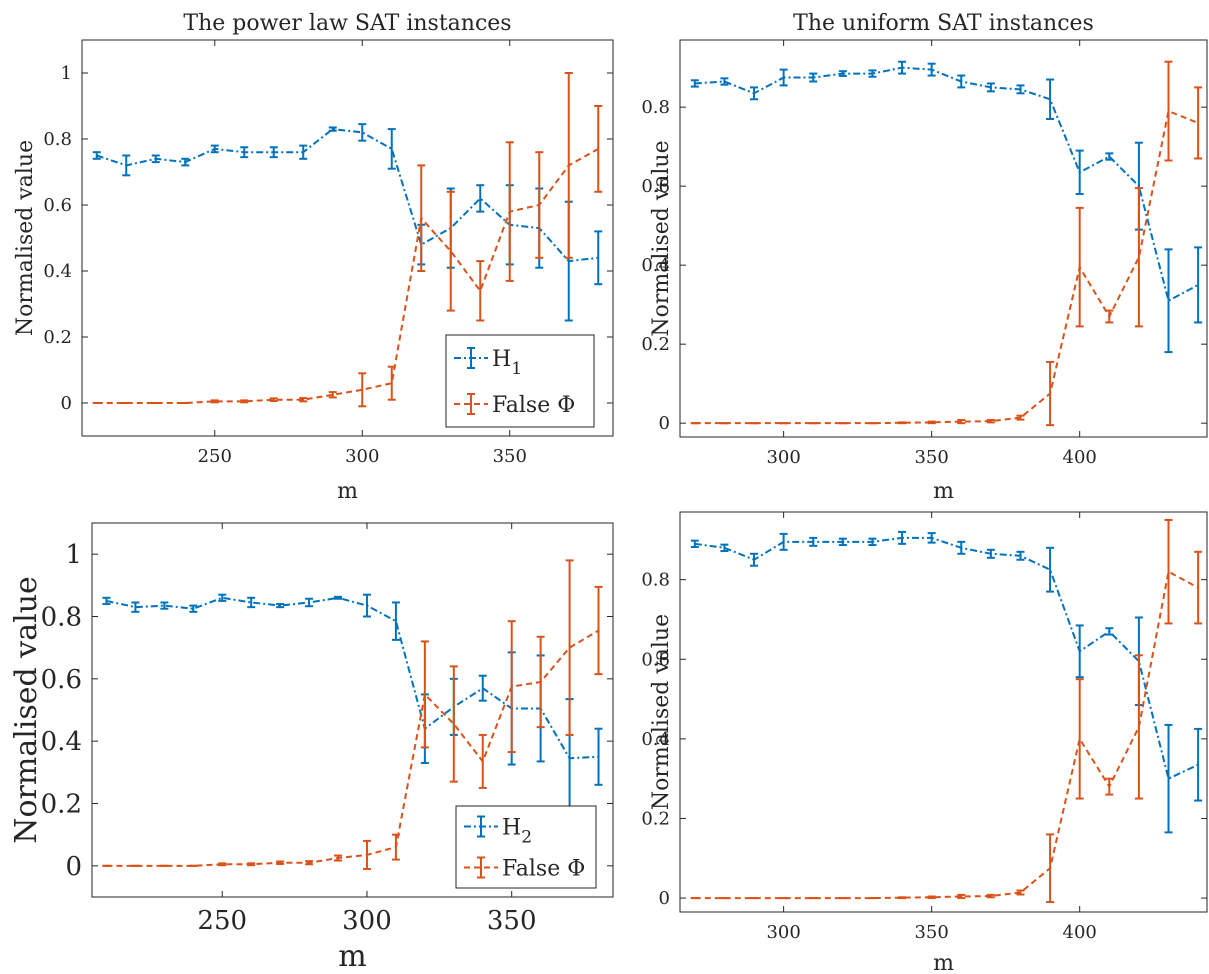 This screenshot has height=974, width=1209. Describe the element at coordinates (543, 869) in the screenshot. I see `legend-label: False Φ` at that location.